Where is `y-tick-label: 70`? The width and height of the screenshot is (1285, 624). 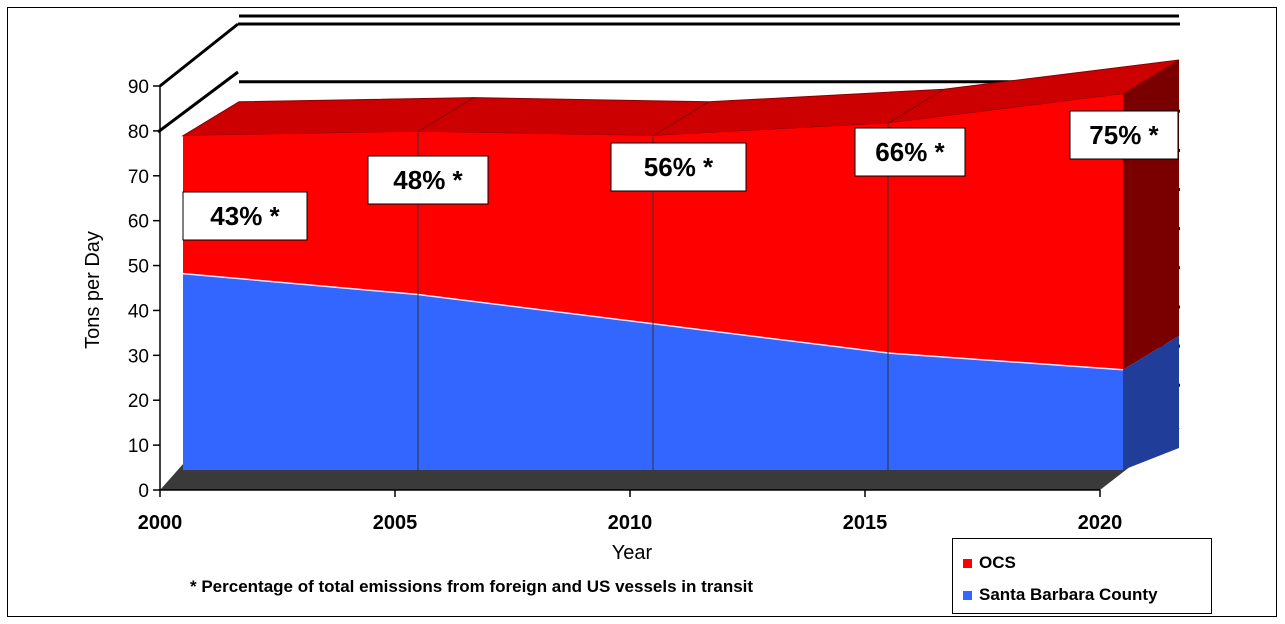
y-tick-label: 70 is located at coordinates (138, 177).